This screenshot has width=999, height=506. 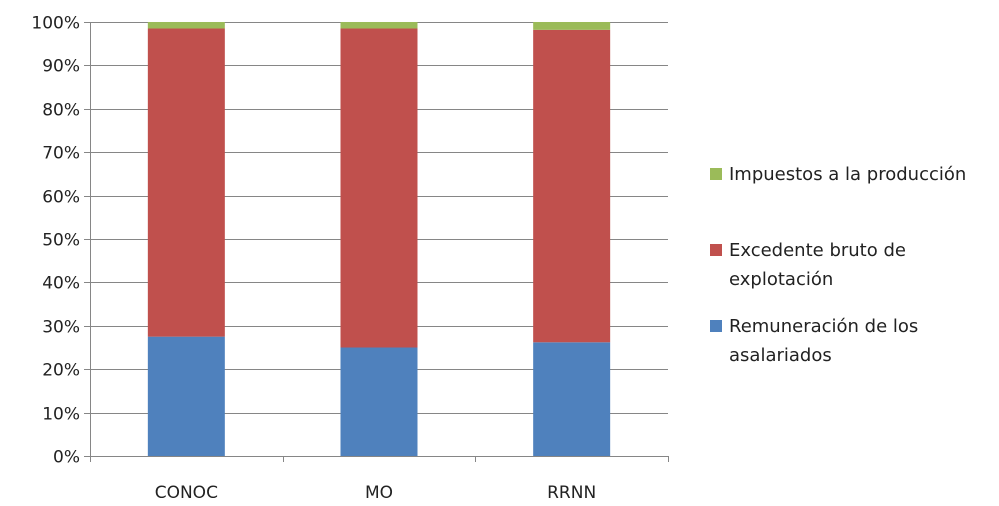 I want to click on x-category-label: CONOC, so click(x=186, y=493).